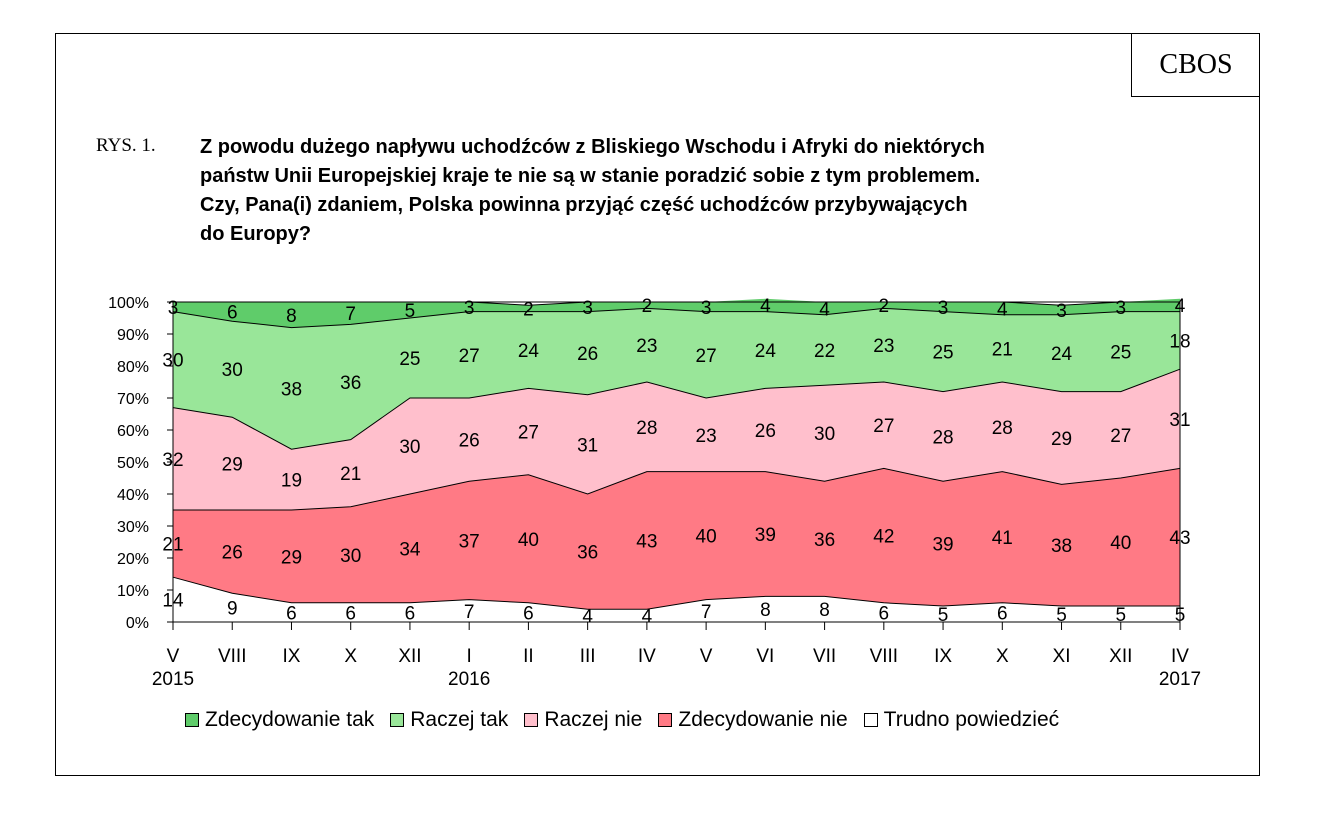 The height and width of the screenshot is (816, 1330). I want to click on x-tick-label: XII, so click(409, 656).